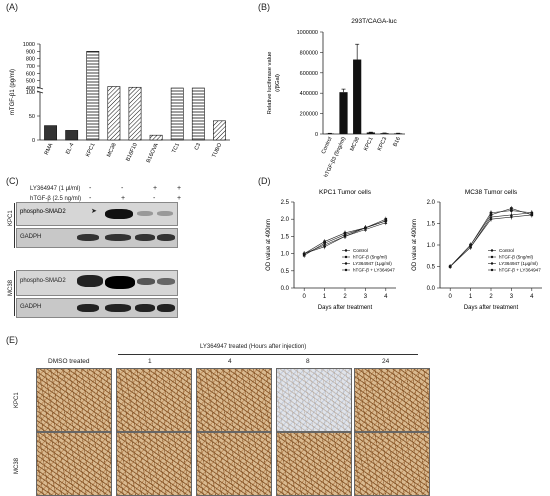 The image size is (550, 496). What do you see at coordinates (386, 297) in the screenshot?
I see `x-tick-label: 4` at bounding box center [386, 297].